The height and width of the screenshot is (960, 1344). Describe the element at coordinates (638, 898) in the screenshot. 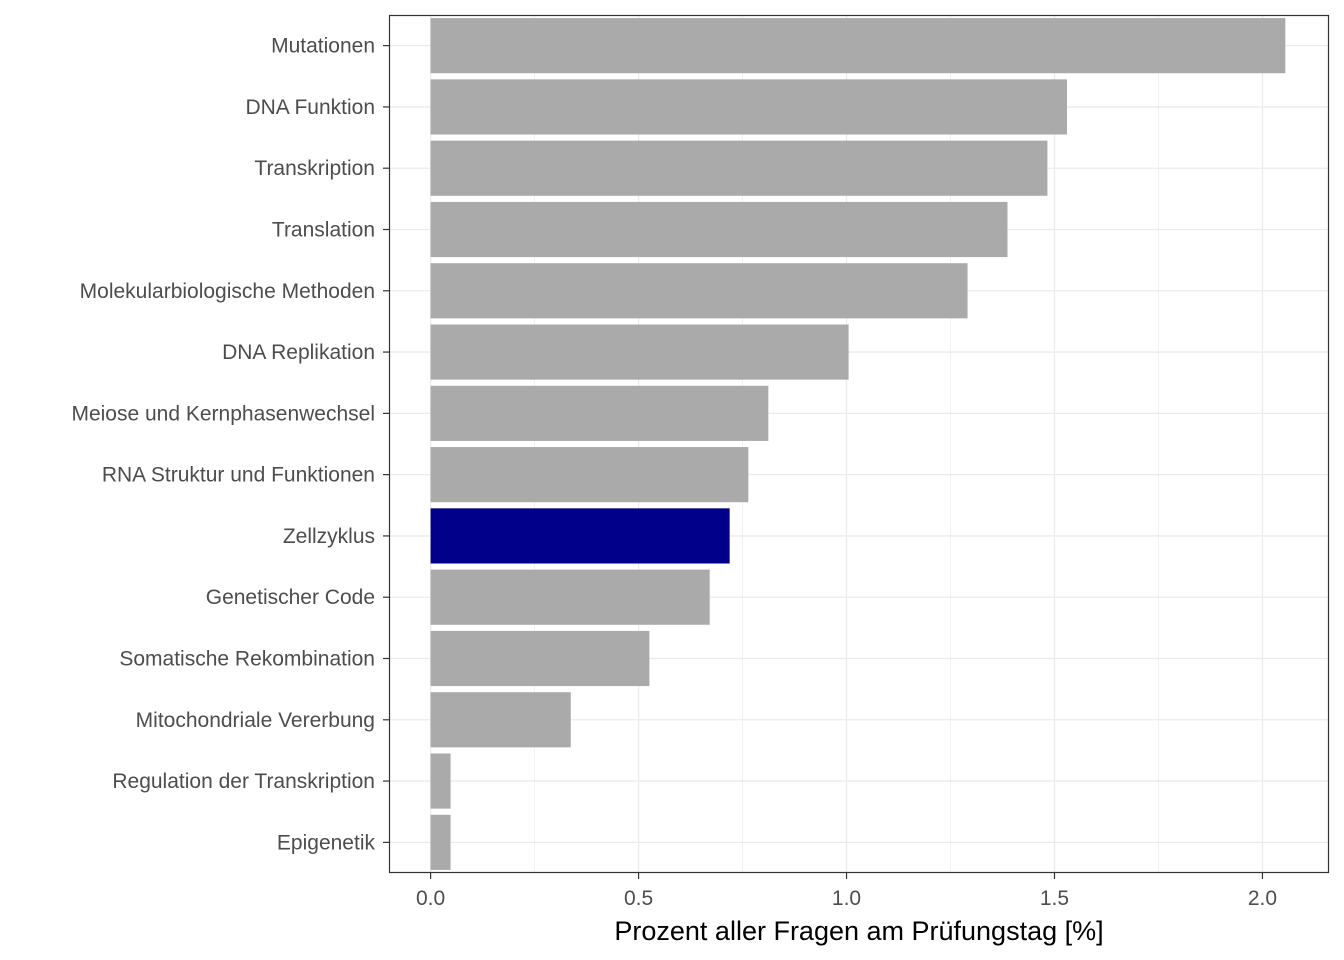

I see `x-tick-label: 0.5` at that location.